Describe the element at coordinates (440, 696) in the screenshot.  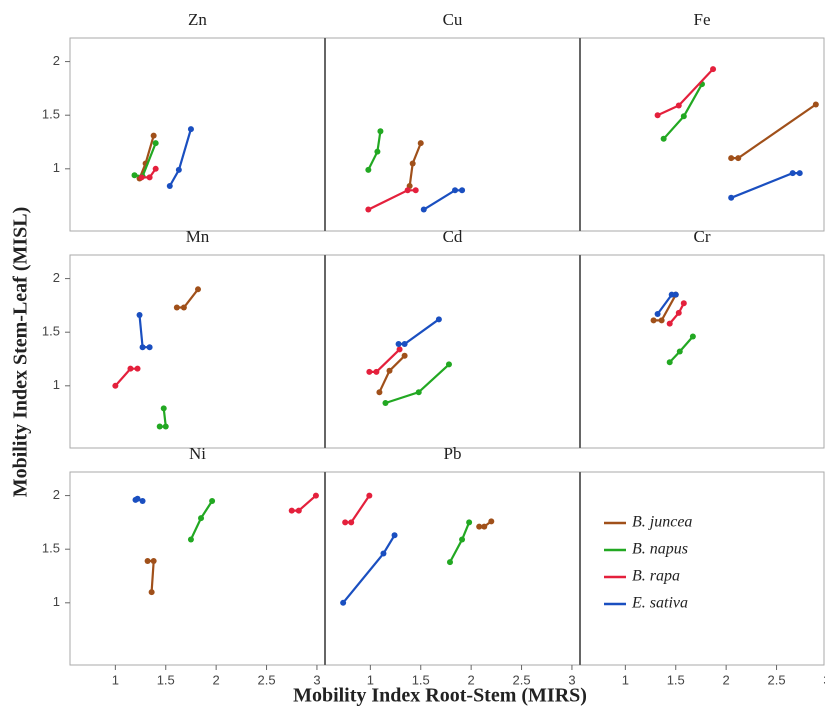
I see `x-axis-label: Mobility Index Root-Stem (MIRS)` at that location.